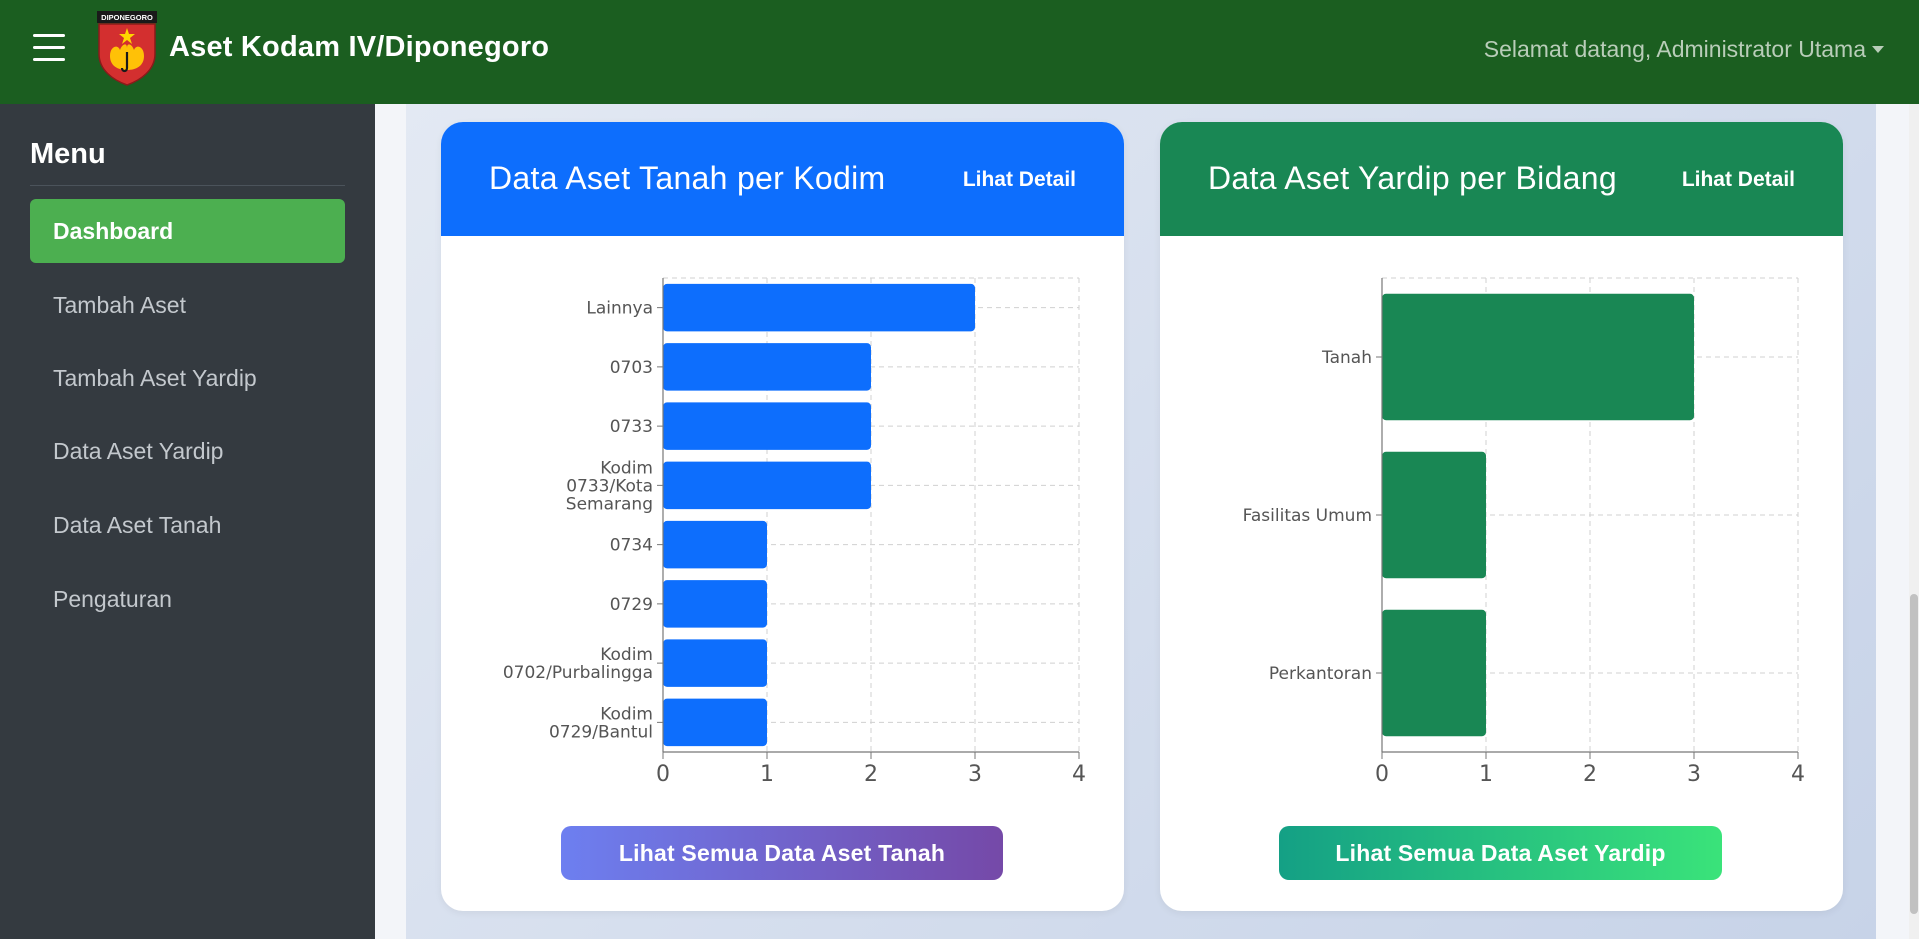 This screenshot has height=939, width=1919. I want to click on chevron-down-icon, so click(1878, 49).